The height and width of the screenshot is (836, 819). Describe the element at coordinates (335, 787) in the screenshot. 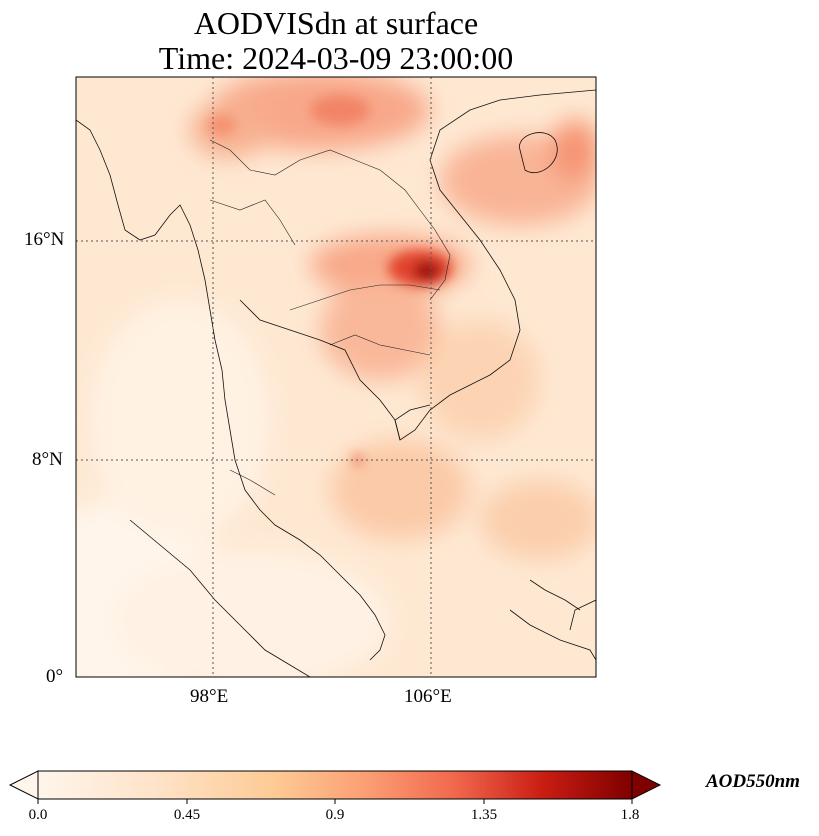

I see `colorbar` at that location.